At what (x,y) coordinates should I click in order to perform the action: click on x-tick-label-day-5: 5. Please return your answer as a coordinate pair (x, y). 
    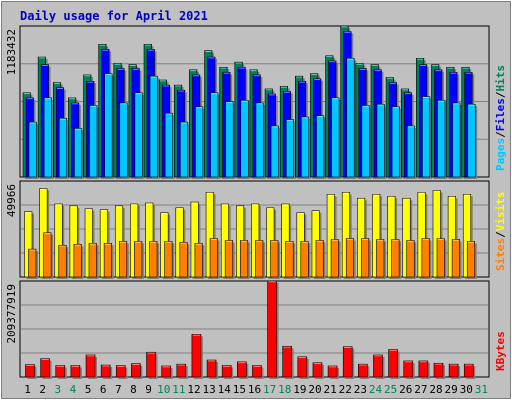
    Looking at the image, I should click on (88, 389).